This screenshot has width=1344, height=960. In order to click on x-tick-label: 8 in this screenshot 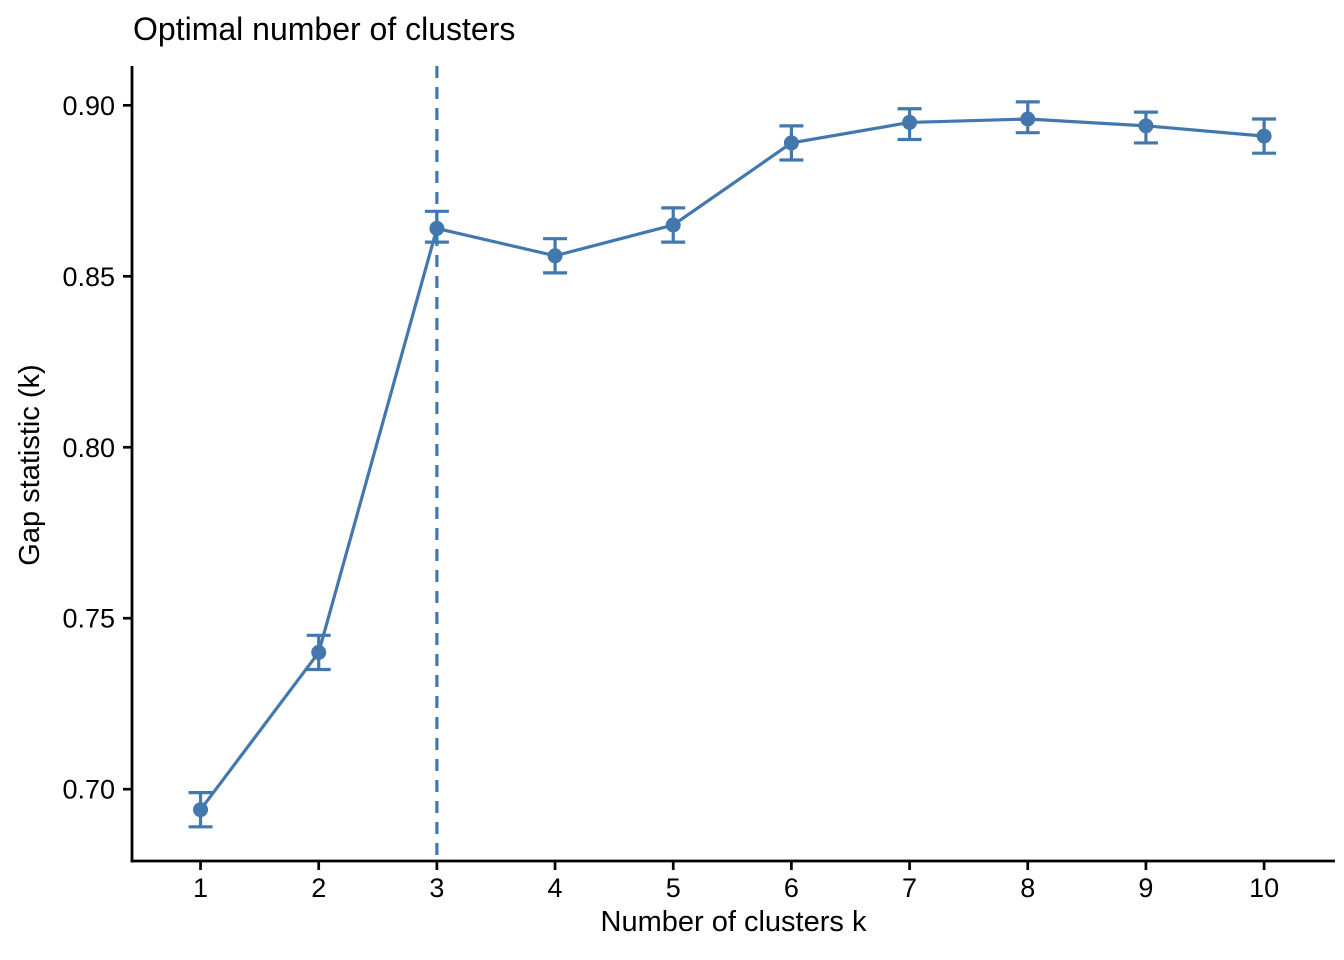, I will do `click(1027, 888)`.